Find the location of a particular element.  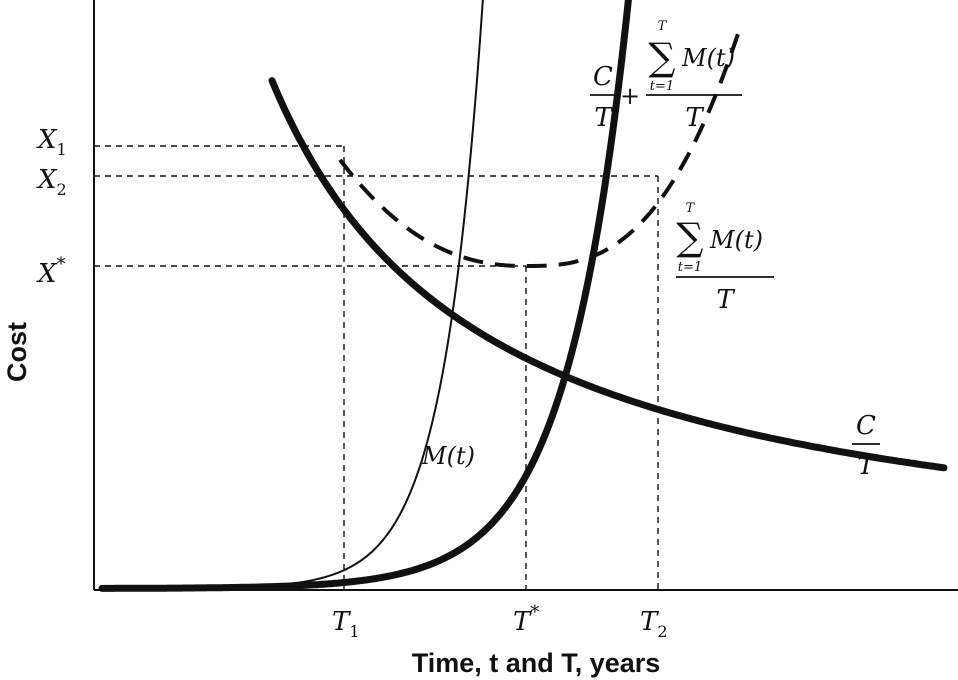

y-tick-xstar: X* is located at coordinates (51, 271).